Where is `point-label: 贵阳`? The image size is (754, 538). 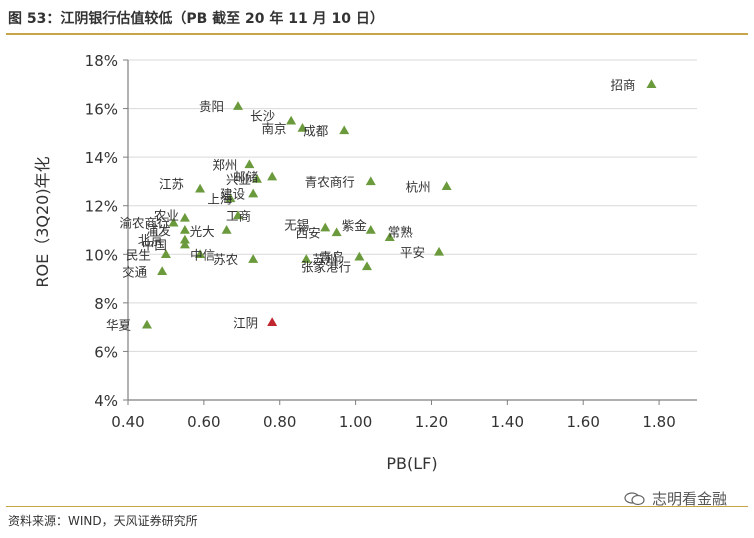 point-label: 贵阳 is located at coordinates (211, 106).